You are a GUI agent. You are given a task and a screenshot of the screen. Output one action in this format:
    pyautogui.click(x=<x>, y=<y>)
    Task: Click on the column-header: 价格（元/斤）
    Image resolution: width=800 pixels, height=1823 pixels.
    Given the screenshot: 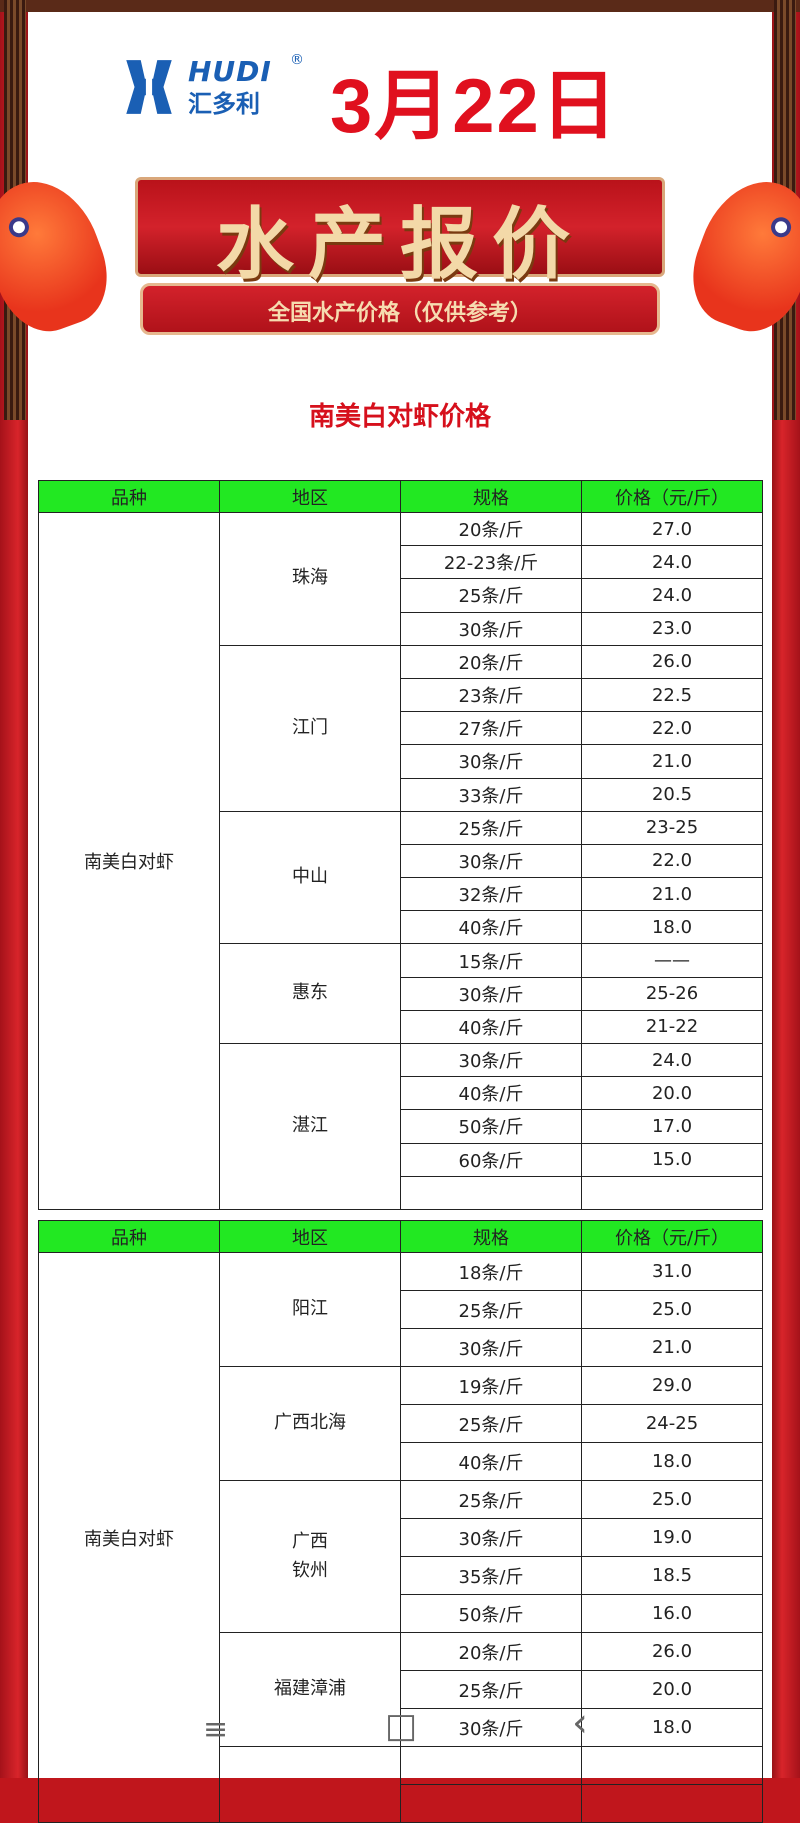 What is the action you would take?
    pyautogui.click(x=672, y=1236)
    